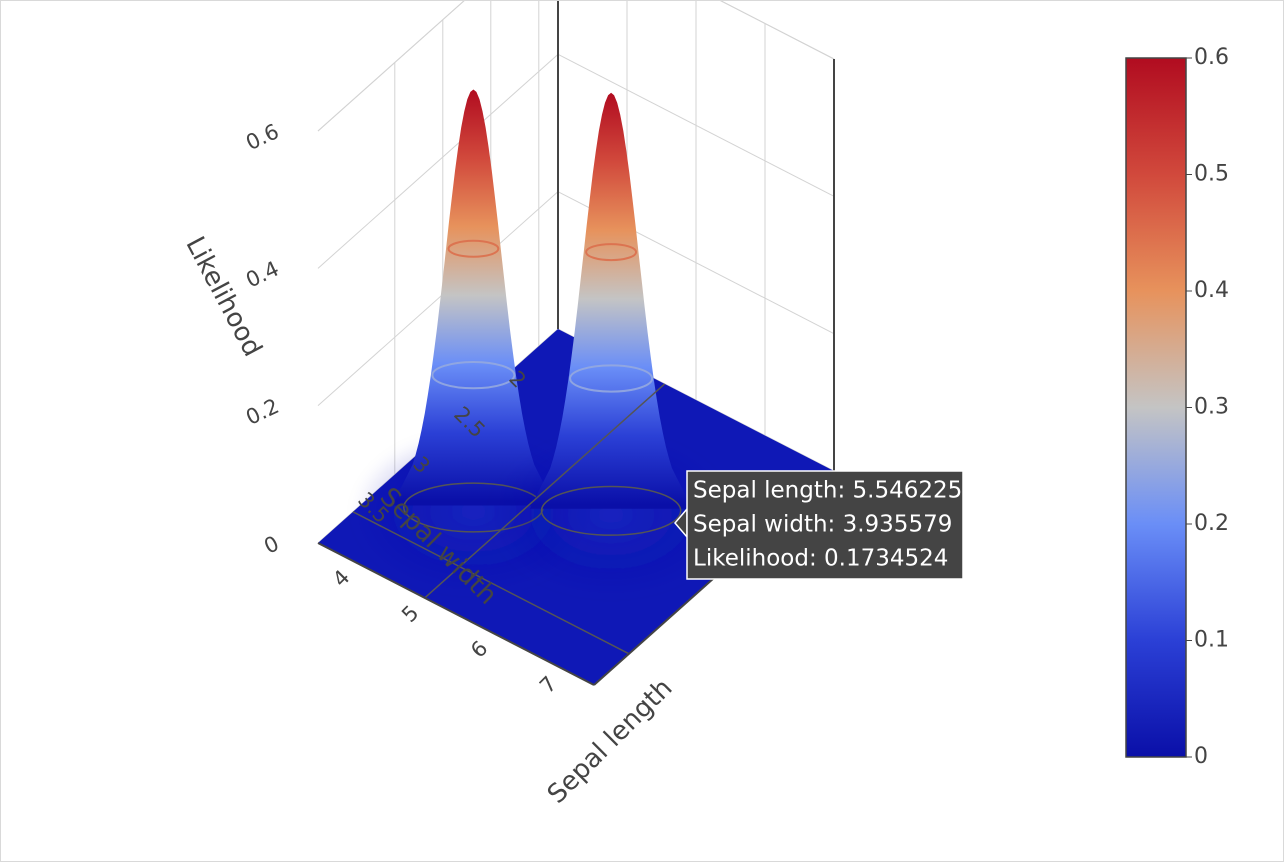  Describe the element at coordinates (820, 559) in the screenshot. I see `tooltip-line: Likelihood: 0.1734524` at that location.